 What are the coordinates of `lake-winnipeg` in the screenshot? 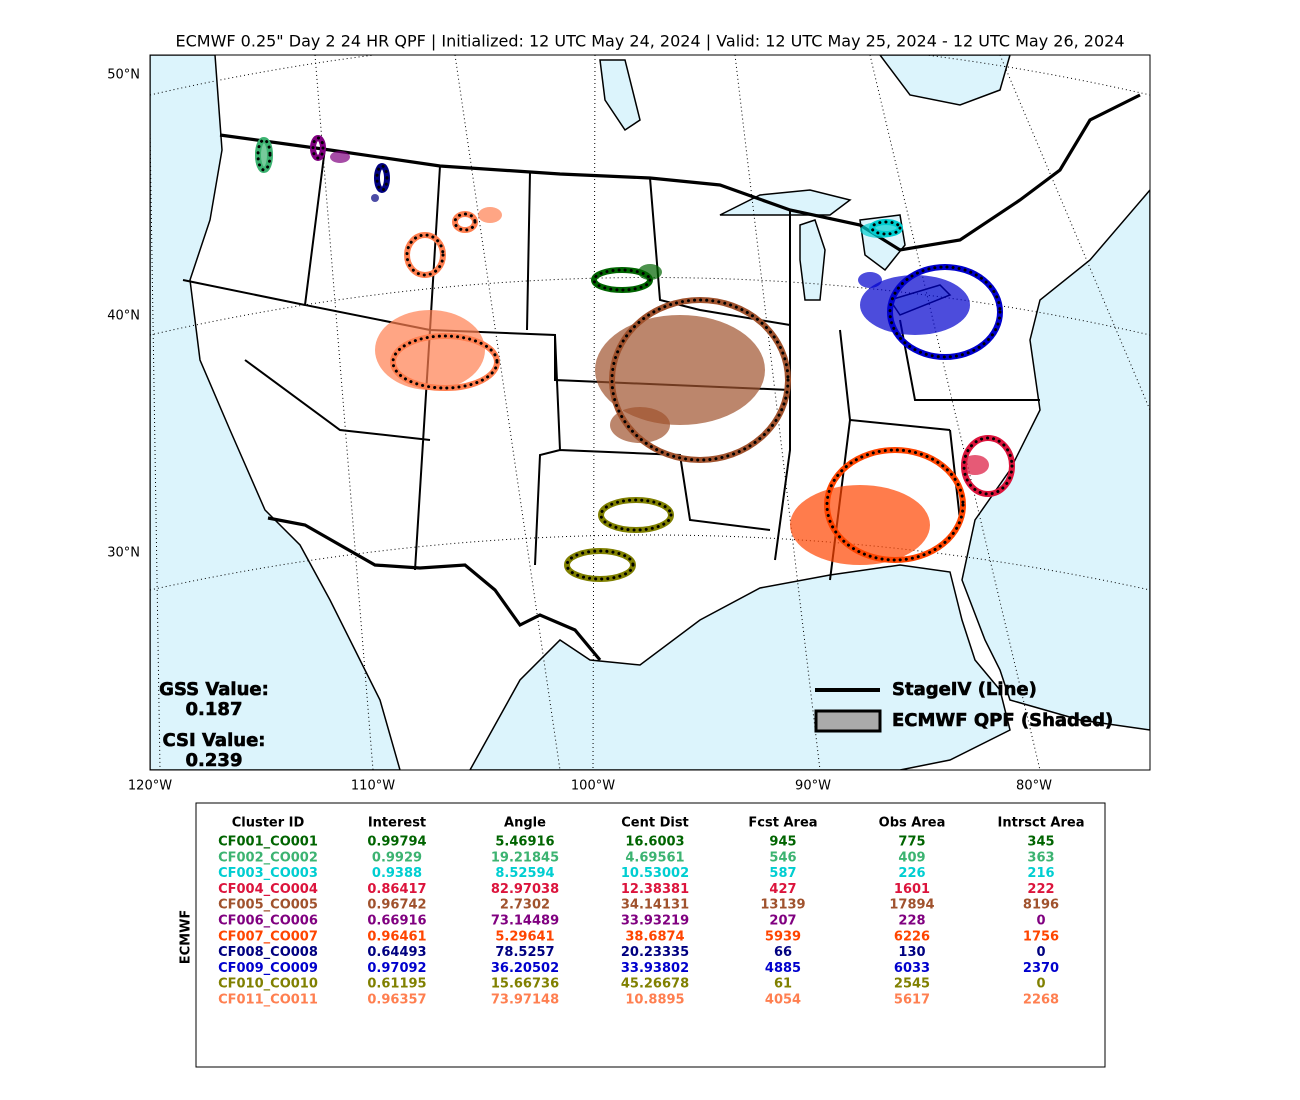 It's located at (620, 95).